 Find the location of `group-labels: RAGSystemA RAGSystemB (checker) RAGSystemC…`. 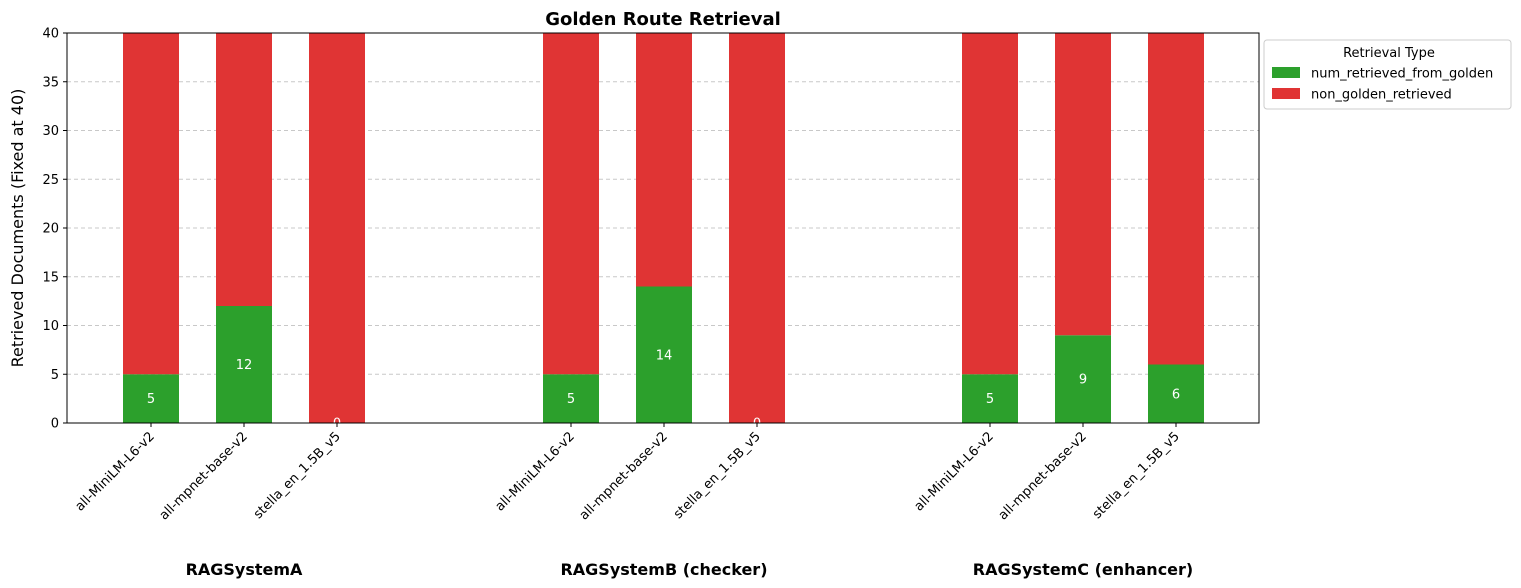

group-labels: RAGSystemA RAGSystemB (checker) RAGSystemC… is located at coordinates (690, 569).